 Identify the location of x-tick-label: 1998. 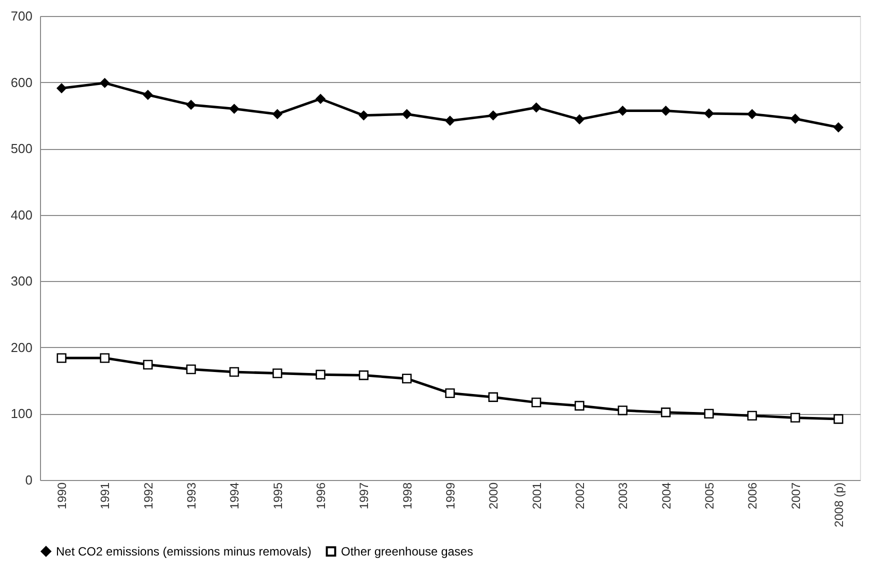
(407, 496).